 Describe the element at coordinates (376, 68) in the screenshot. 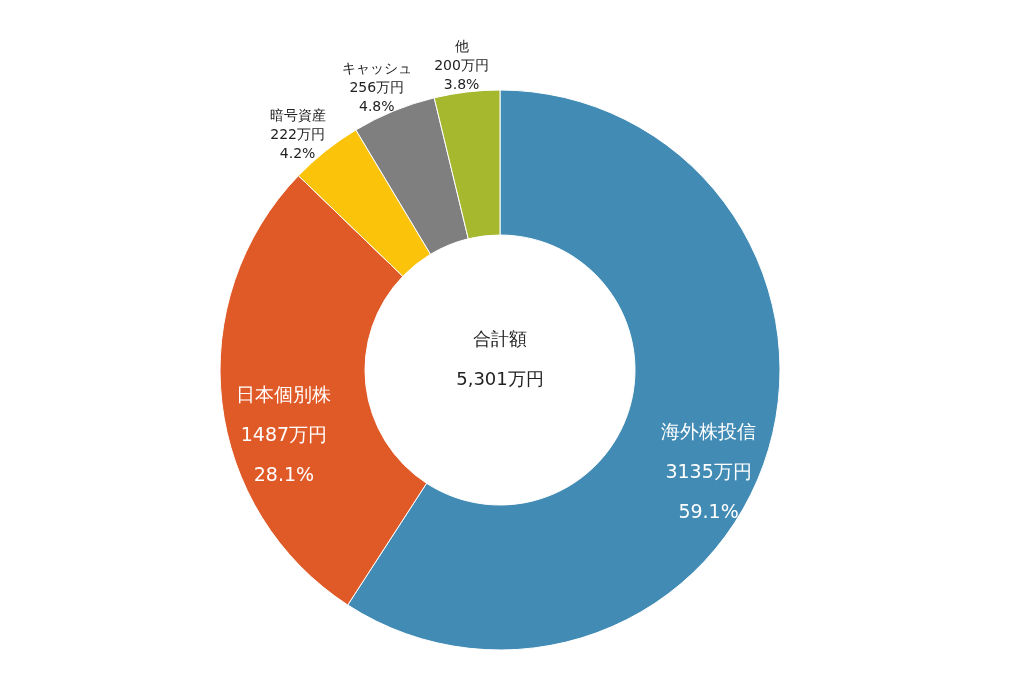

I see `slice-label: キャッシュ` at that location.